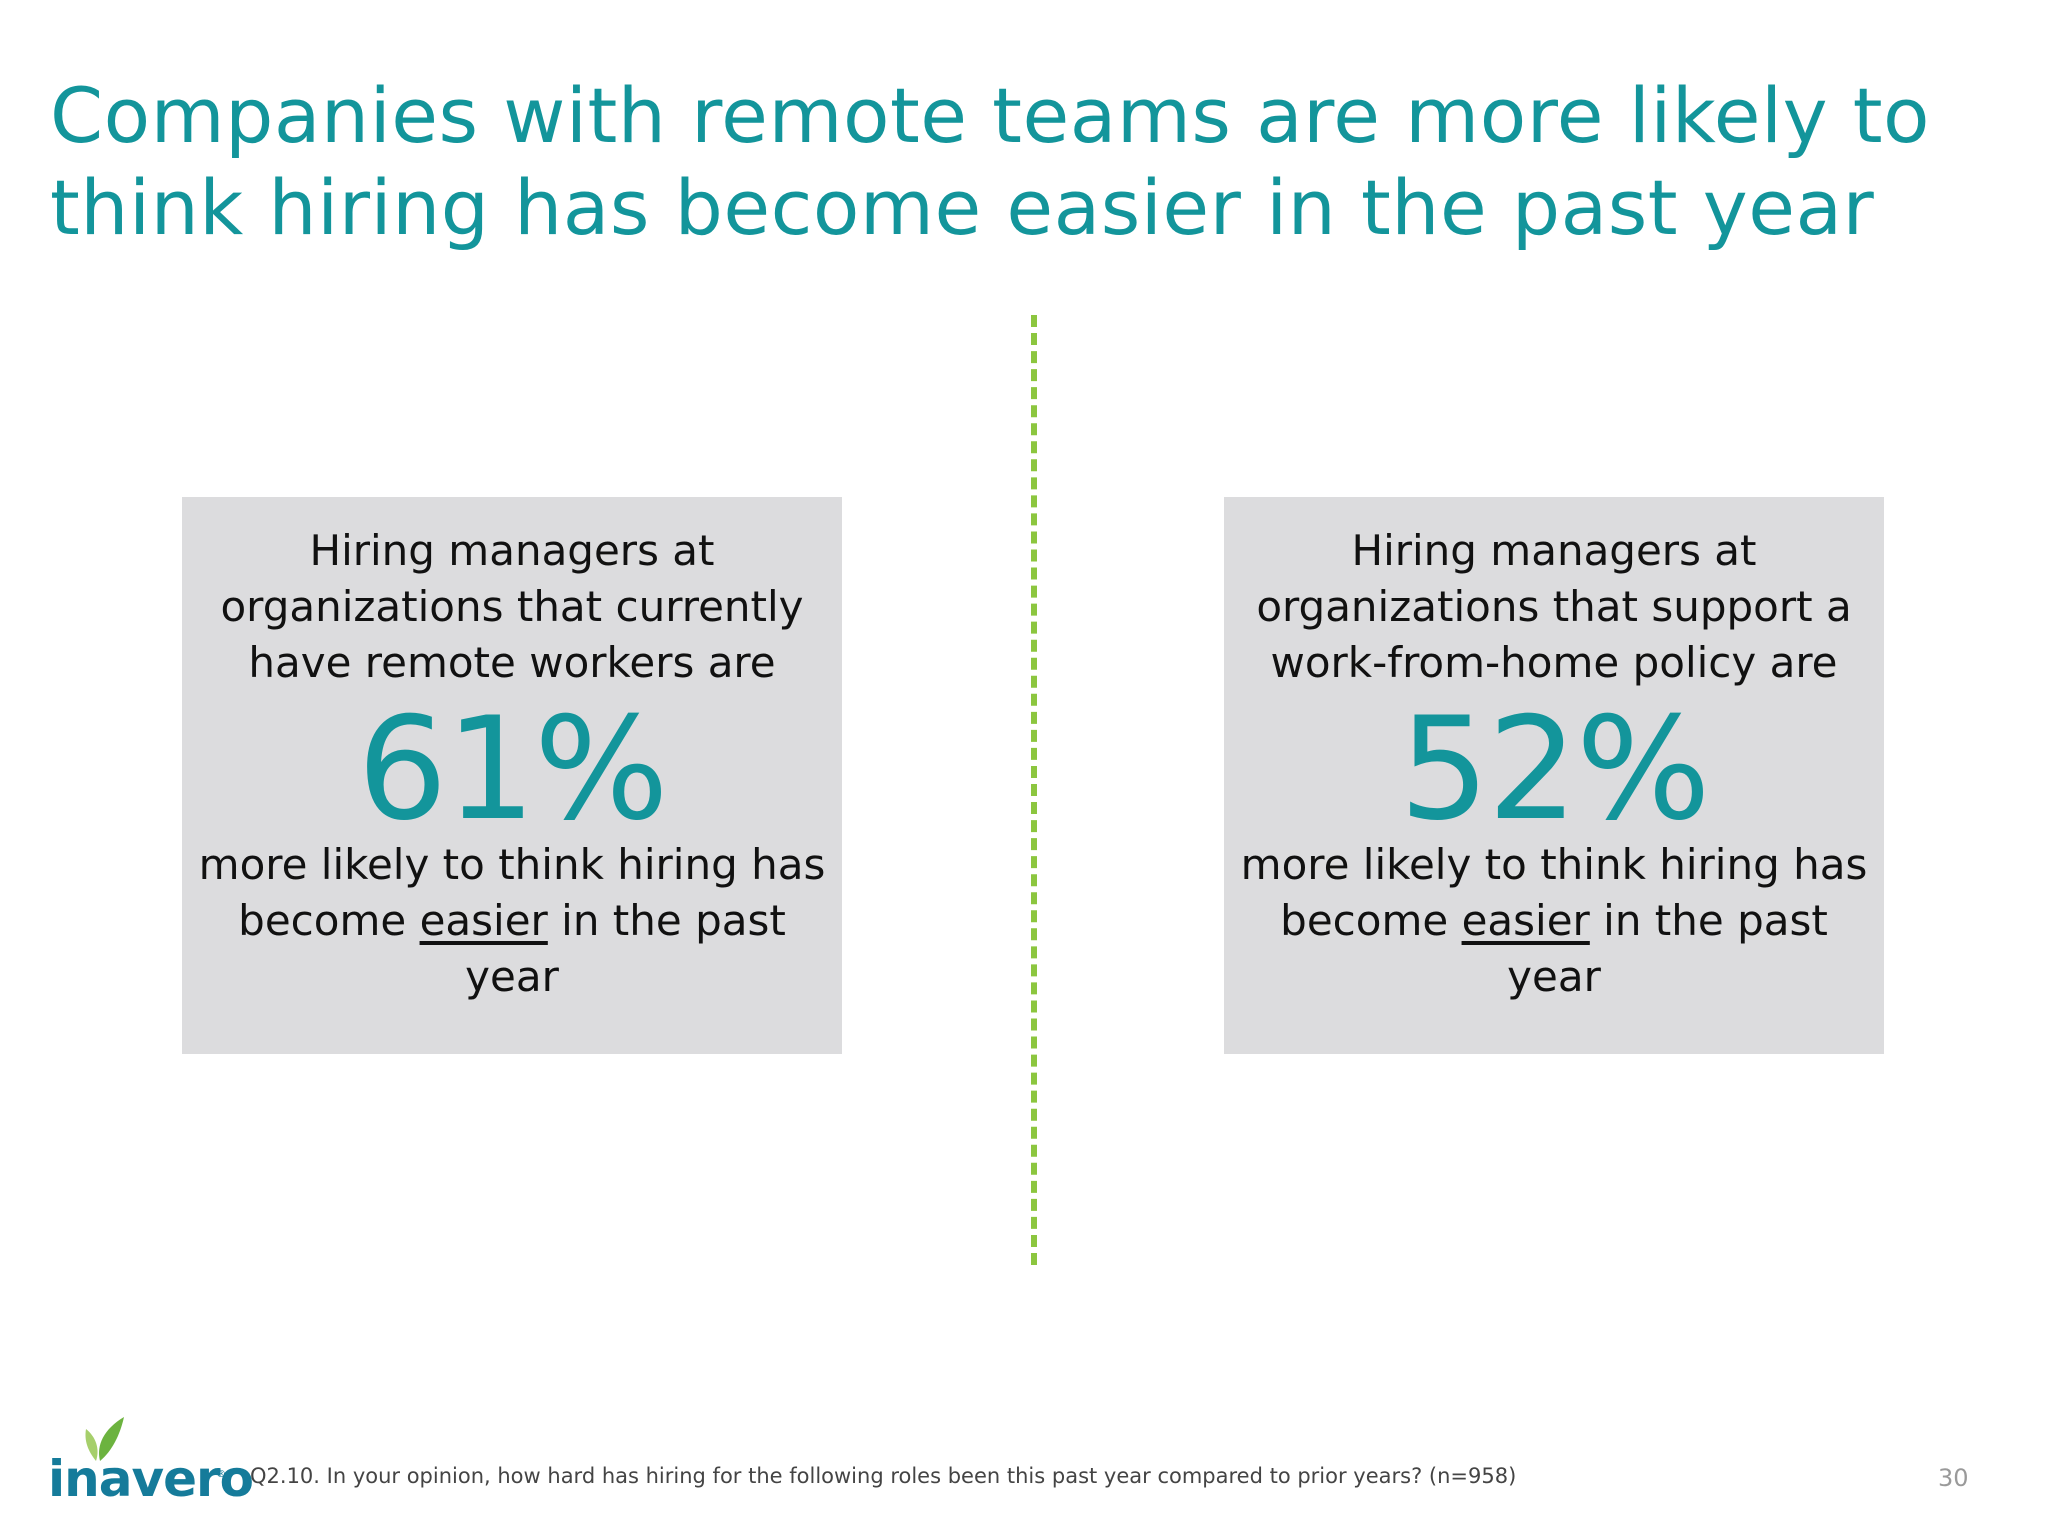 This screenshot has height=1536, width=2048. Describe the element at coordinates (221, 1474) in the screenshot. I see `registered-mark: ®` at that location.